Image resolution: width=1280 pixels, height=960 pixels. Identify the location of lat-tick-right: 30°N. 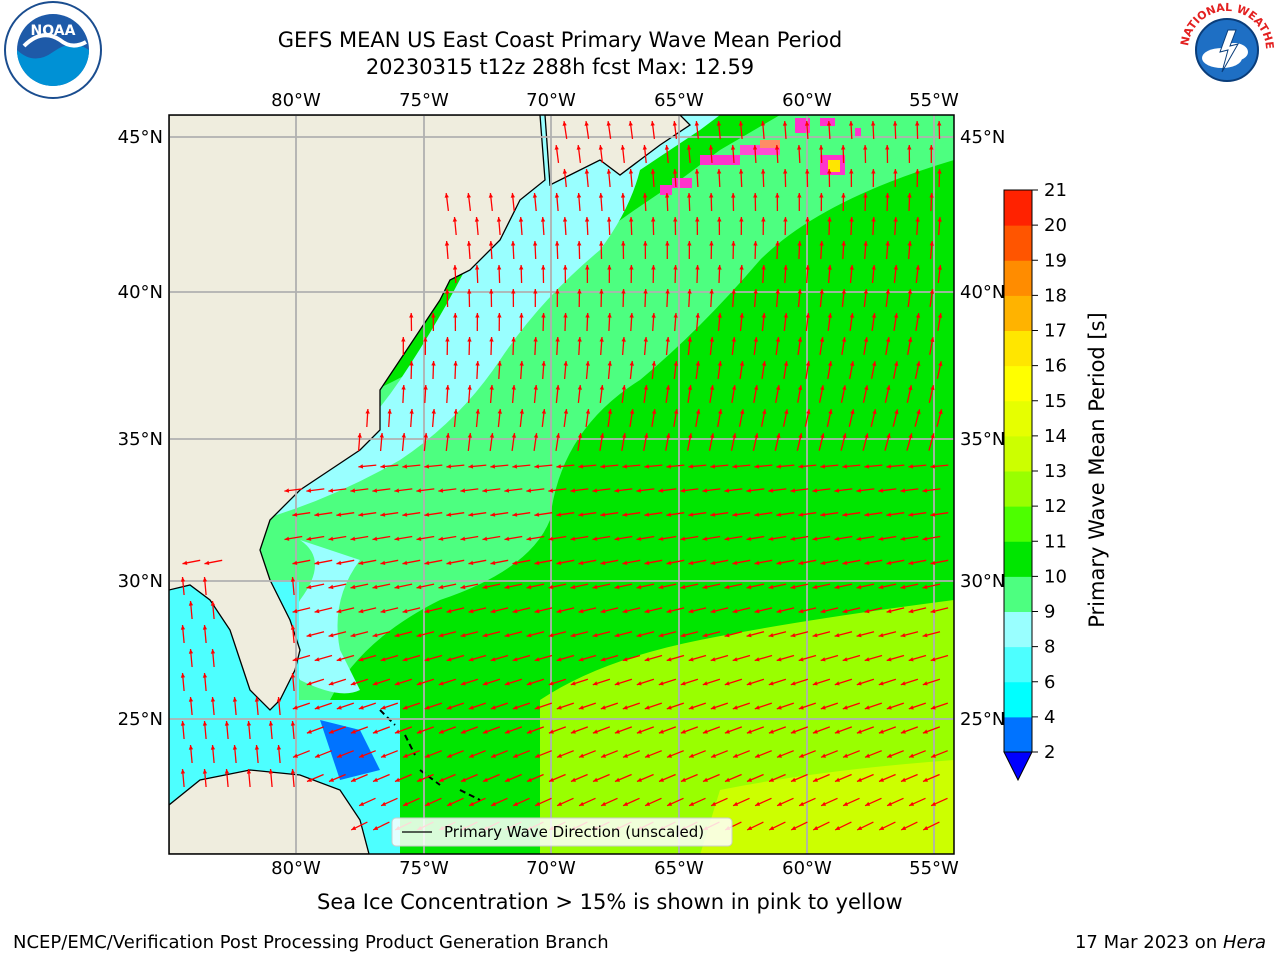
(982, 581).